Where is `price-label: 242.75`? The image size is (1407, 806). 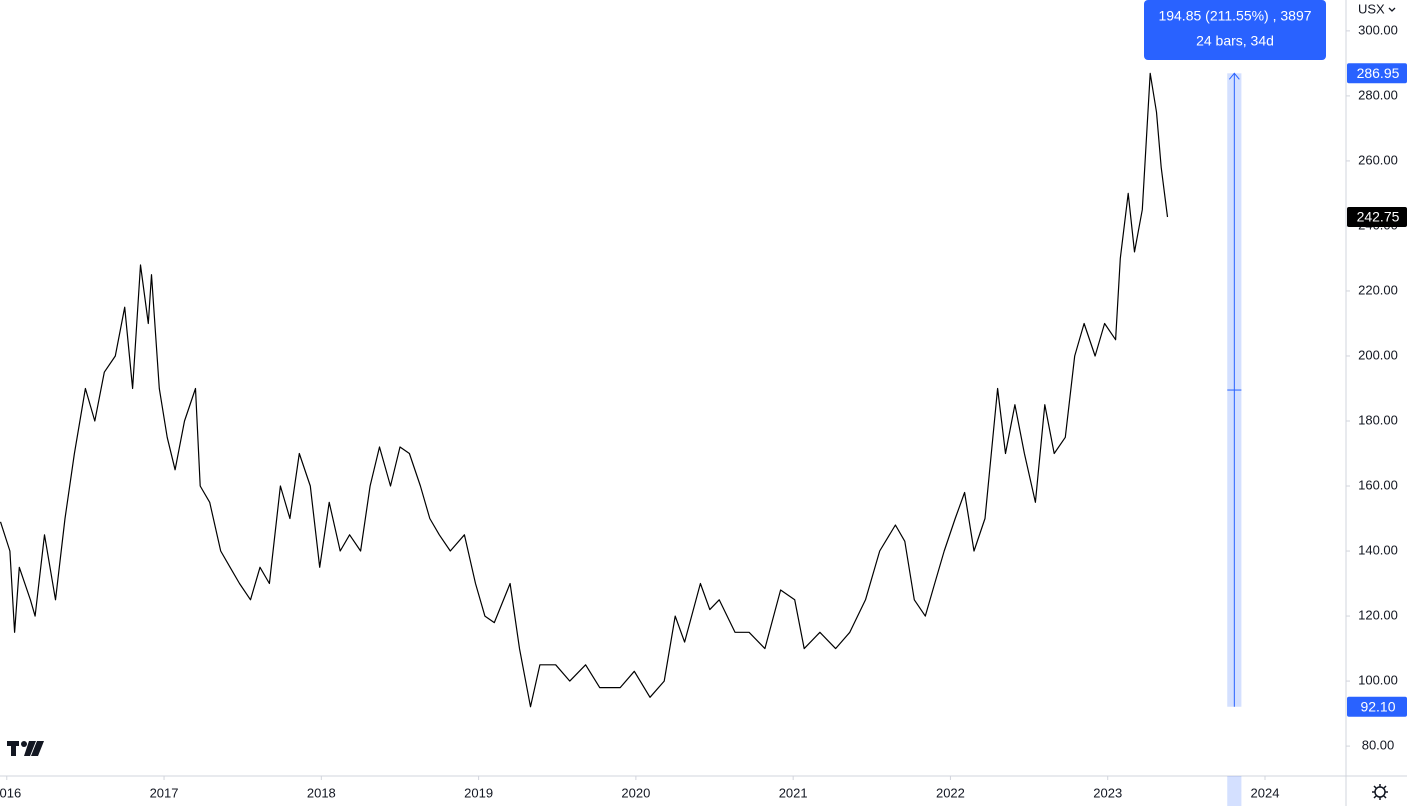 price-label: 242.75 is located at coordinates (1378, 217).